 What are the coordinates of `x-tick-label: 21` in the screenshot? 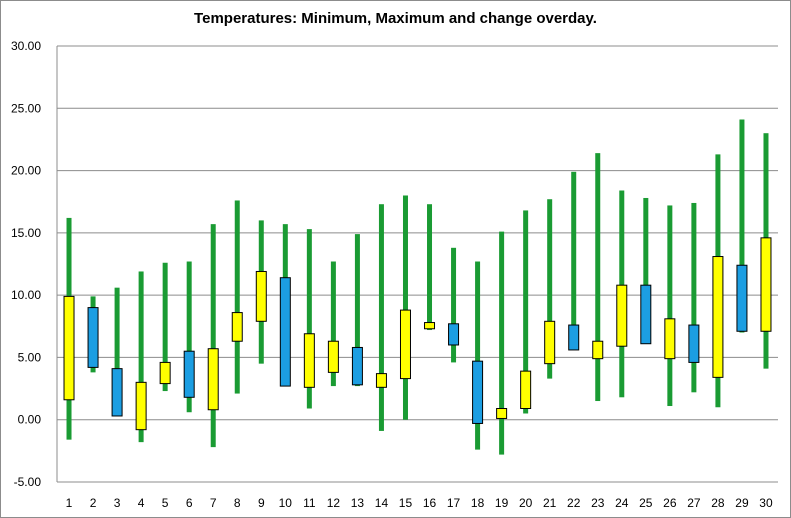 It's located at (550, 503).